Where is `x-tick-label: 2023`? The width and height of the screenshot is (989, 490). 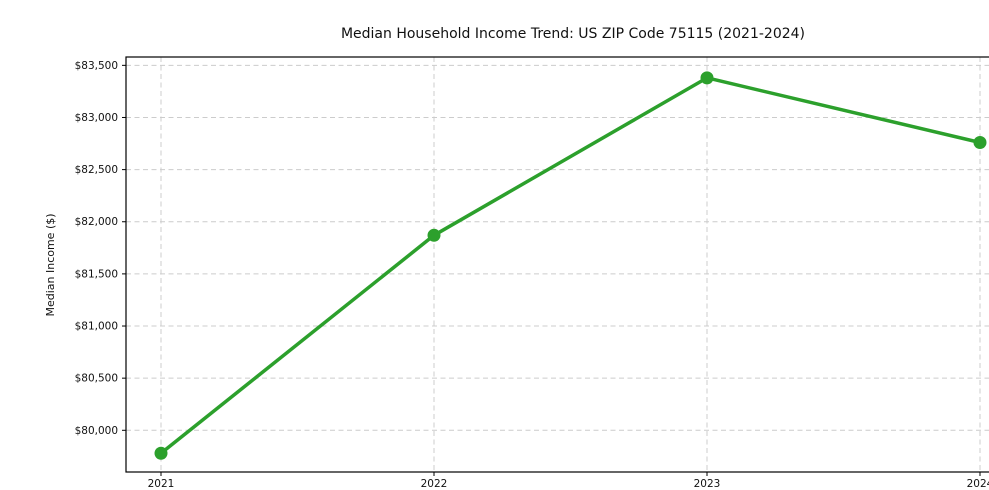
x-tick-label: 2023 is located at coordinates (707, 484).